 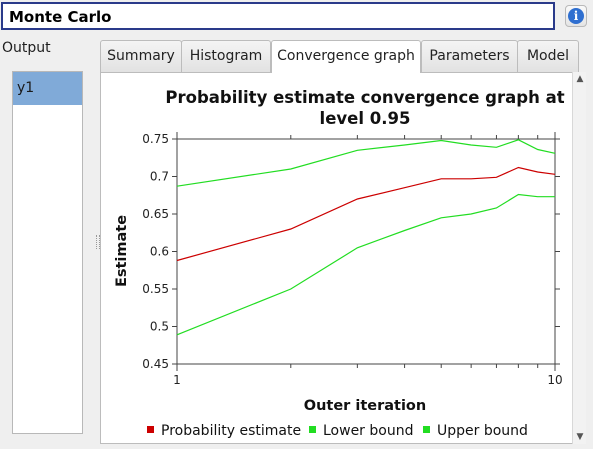 I want to click on tab-model: Model, so click(x=548, y=56).